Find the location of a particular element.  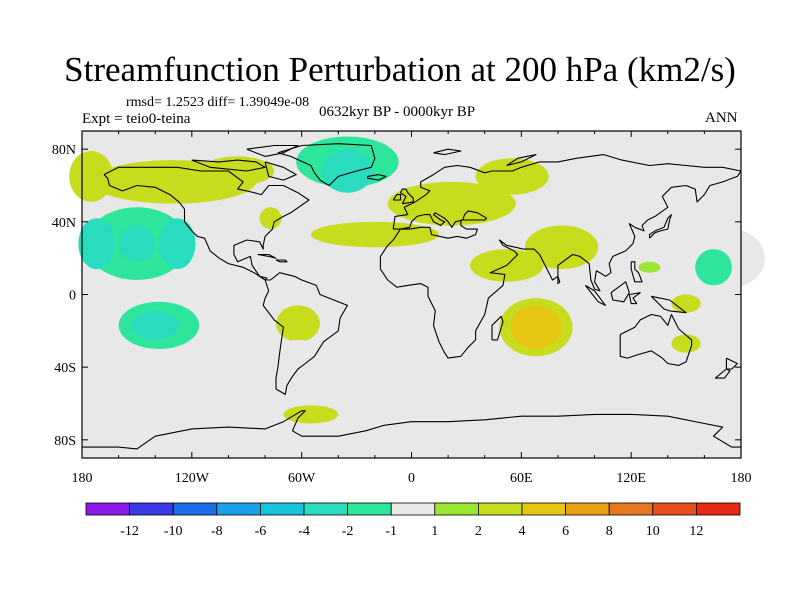

colorbar-label: 2 is located at coordinates (478, 531).